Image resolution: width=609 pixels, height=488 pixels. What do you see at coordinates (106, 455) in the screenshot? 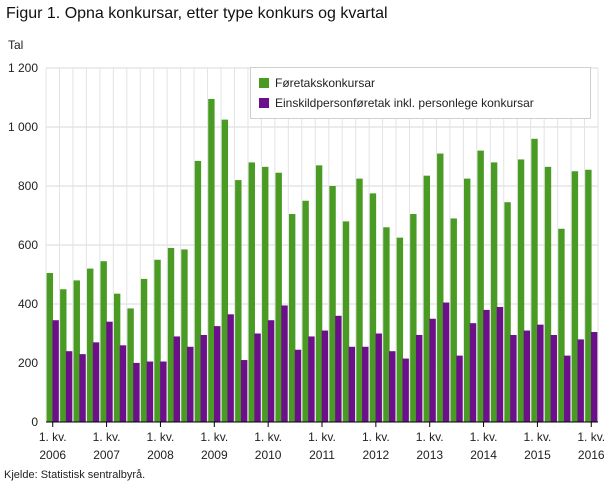
I see `x-tick-label-year: 2007` at bounding box center [106, 455].